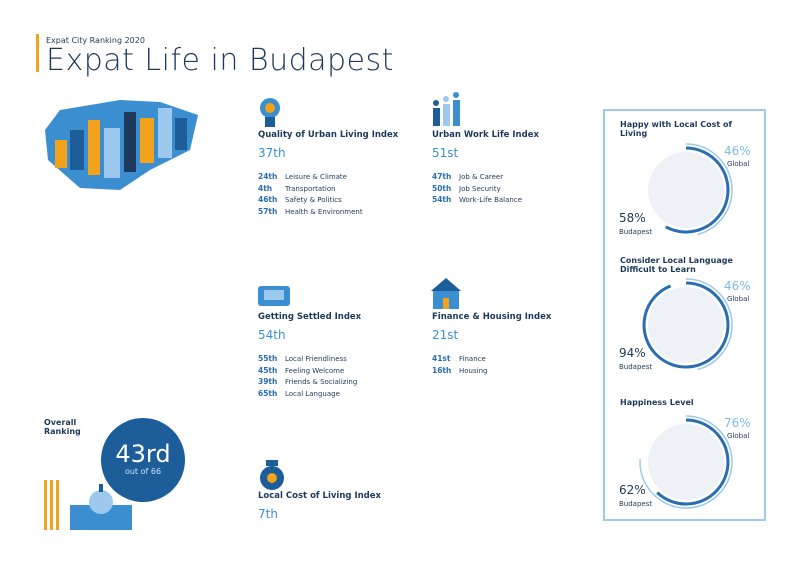 This screenshot has height=566, width=800. What do you see at coordinates (268, 393) in the screenshot?
I see `item-rank: 65th` at bounding box center [268, 393].